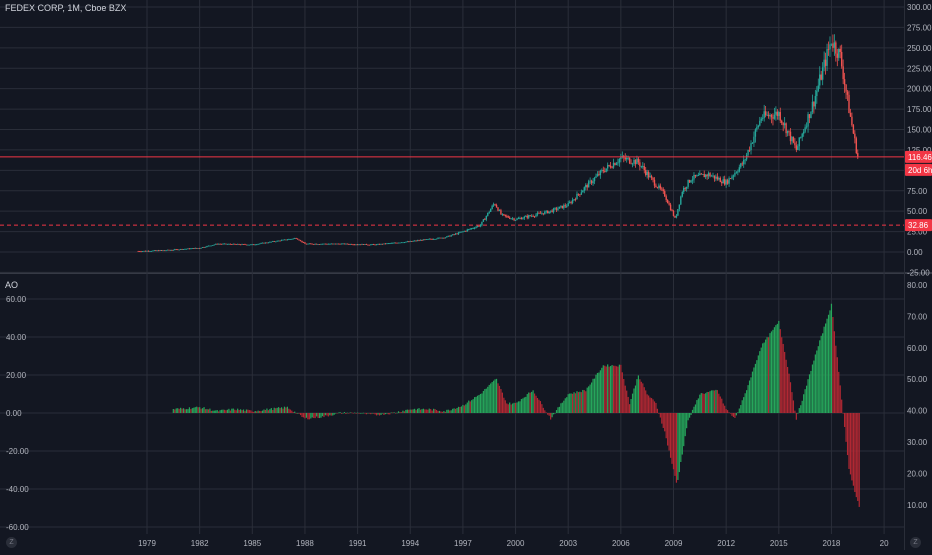 The height and width of the screenshot is (555, 932). What do you see at coordinates (66, 8) in the screenshot?
I see `symbol-title: FEDEX CORP, 1M, Cboe BZX` at bounding box center [66, 8].